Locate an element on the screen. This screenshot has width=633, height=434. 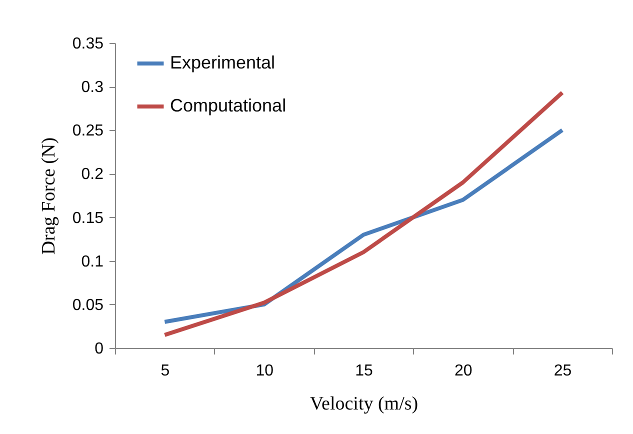
x-tick-label: 25 is located at coordinates (563, 371).